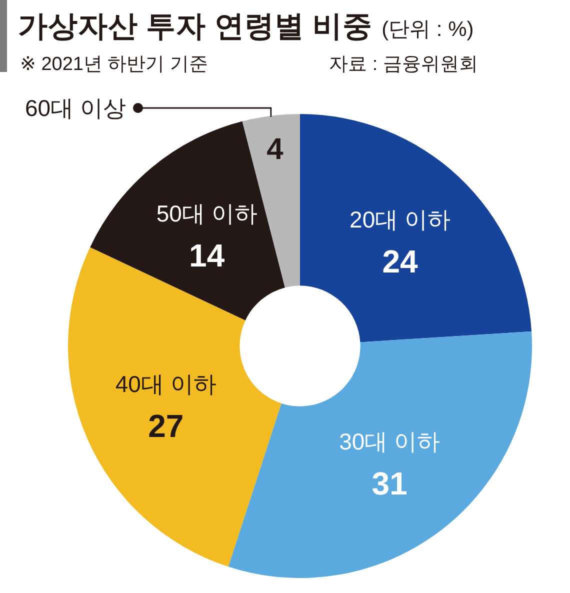 The width and height of the screenshot is (570, 593). What do you see at coordinates (114, 64) in the screenshot?
I see `annotation: ※ 2021년 하반기 기준` at bounding box center [114, 64].